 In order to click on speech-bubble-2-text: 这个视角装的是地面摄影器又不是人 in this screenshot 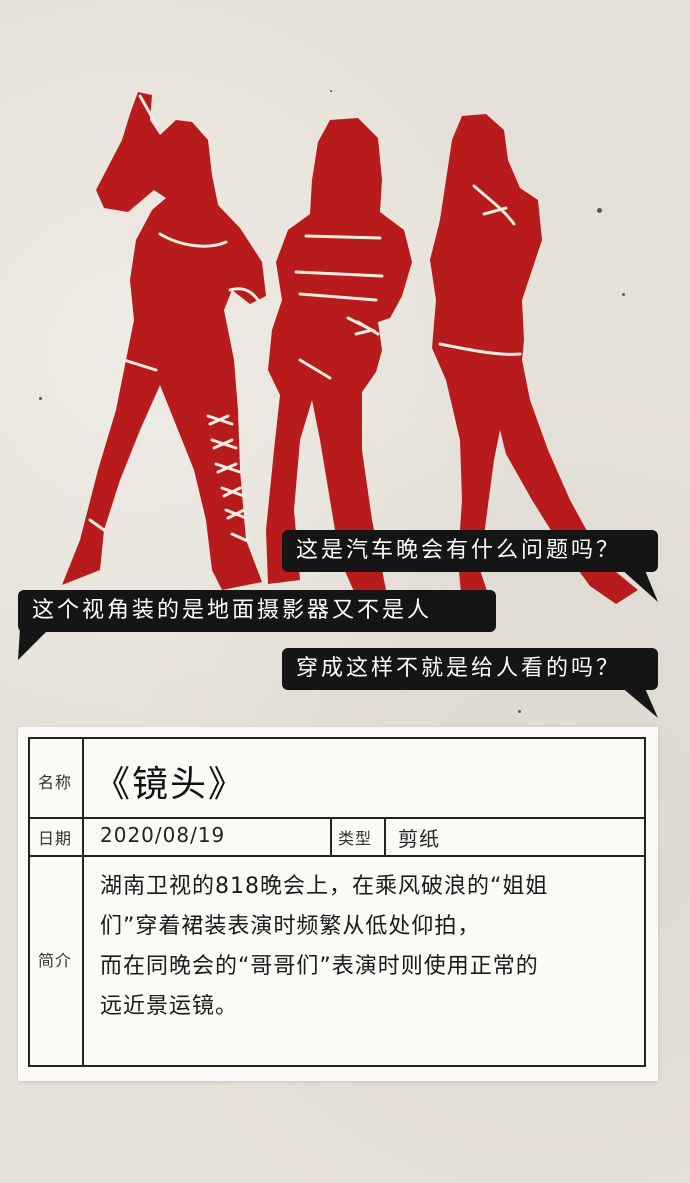, I will do `click(232, 610)`.